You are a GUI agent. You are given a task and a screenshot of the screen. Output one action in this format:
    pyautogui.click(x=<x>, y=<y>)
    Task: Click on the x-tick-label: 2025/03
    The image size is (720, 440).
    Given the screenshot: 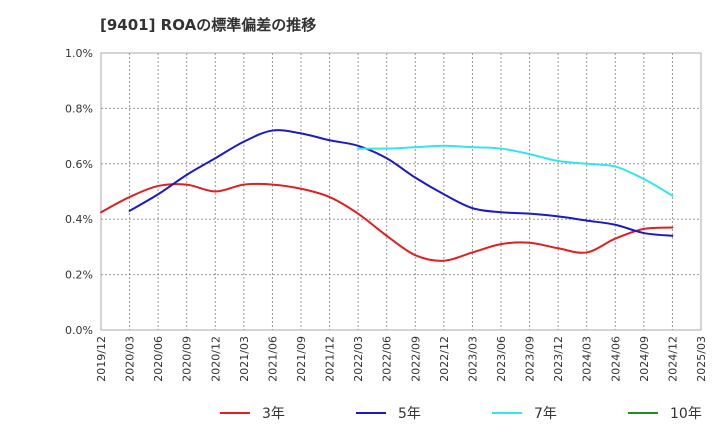 What is the action you would take?
    pyautogui.click(x=701, y=359)
    